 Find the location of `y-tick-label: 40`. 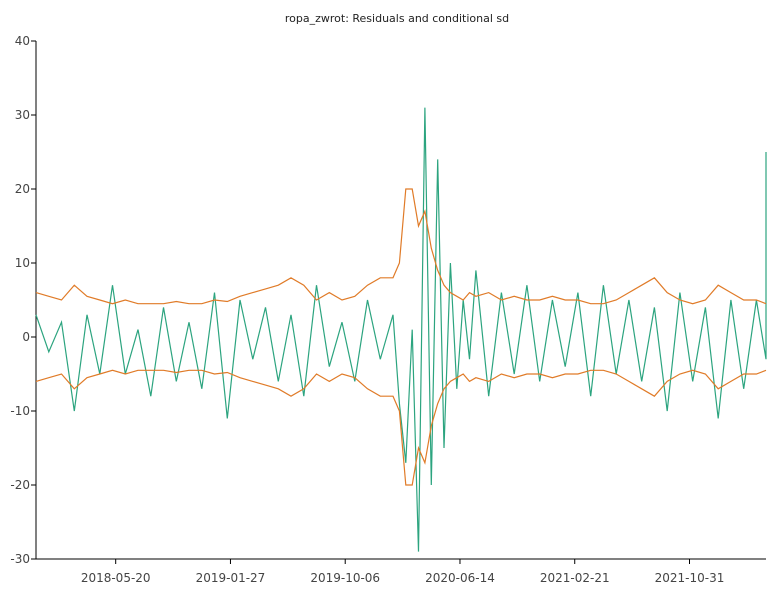

y-tick-label: 40 is located at coordinates (22, 41).